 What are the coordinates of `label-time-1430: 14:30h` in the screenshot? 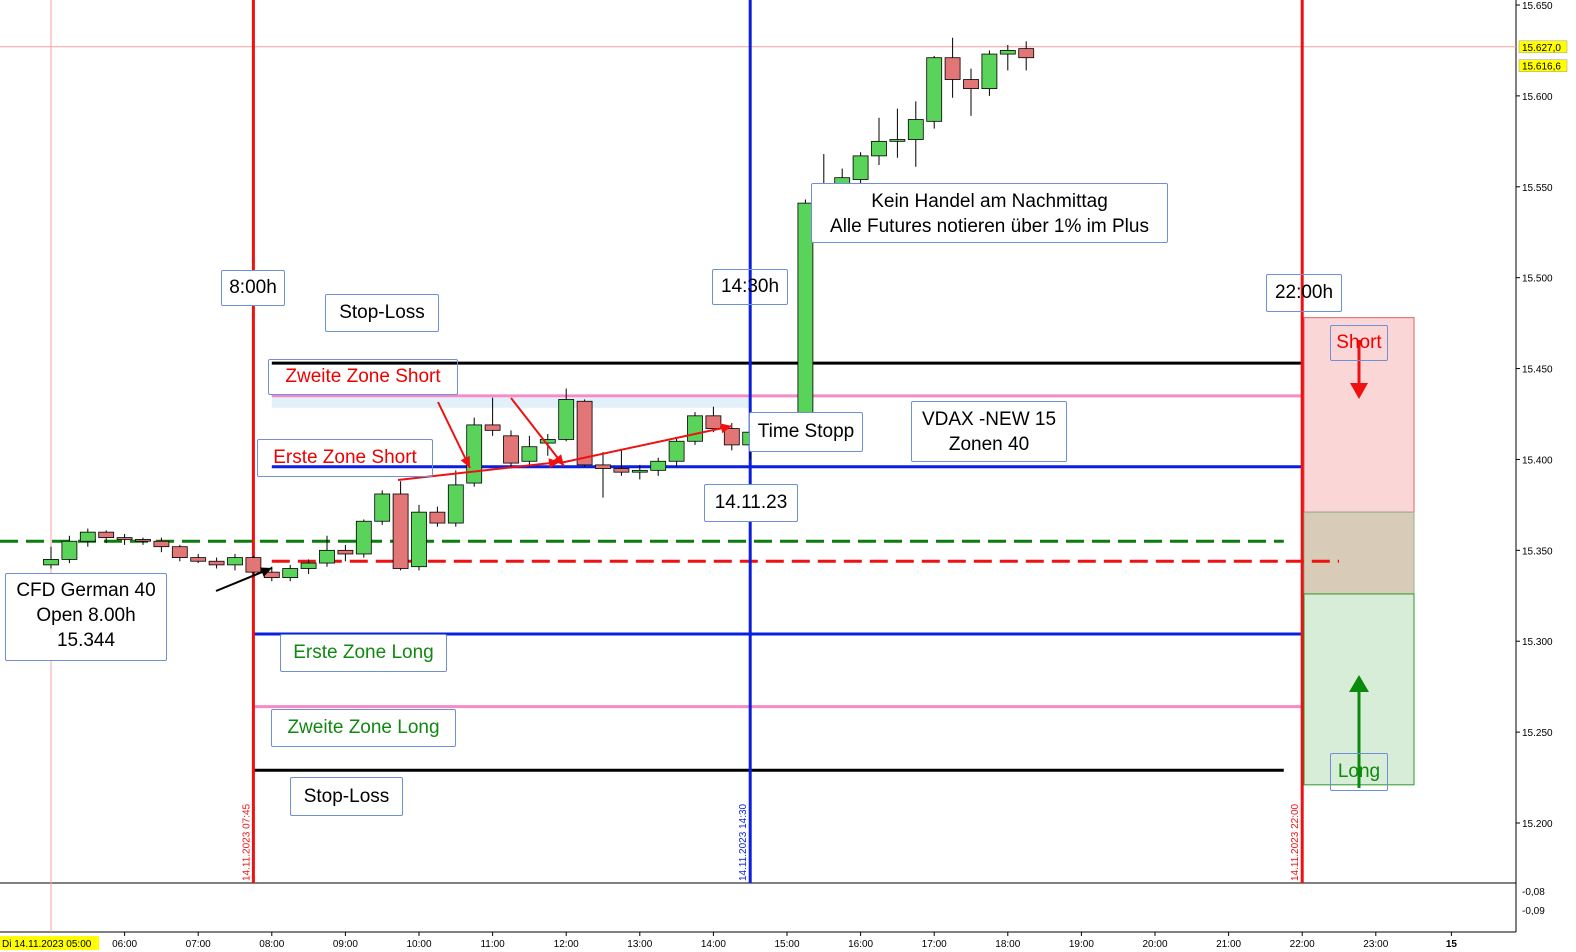 It's located at (750, 287).